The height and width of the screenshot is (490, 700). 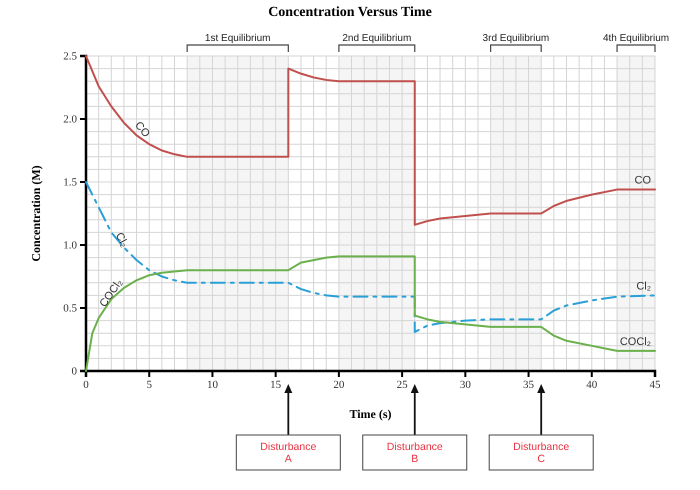 I want to click on y-tick-label: 2.5, so click(x=70, y=56).